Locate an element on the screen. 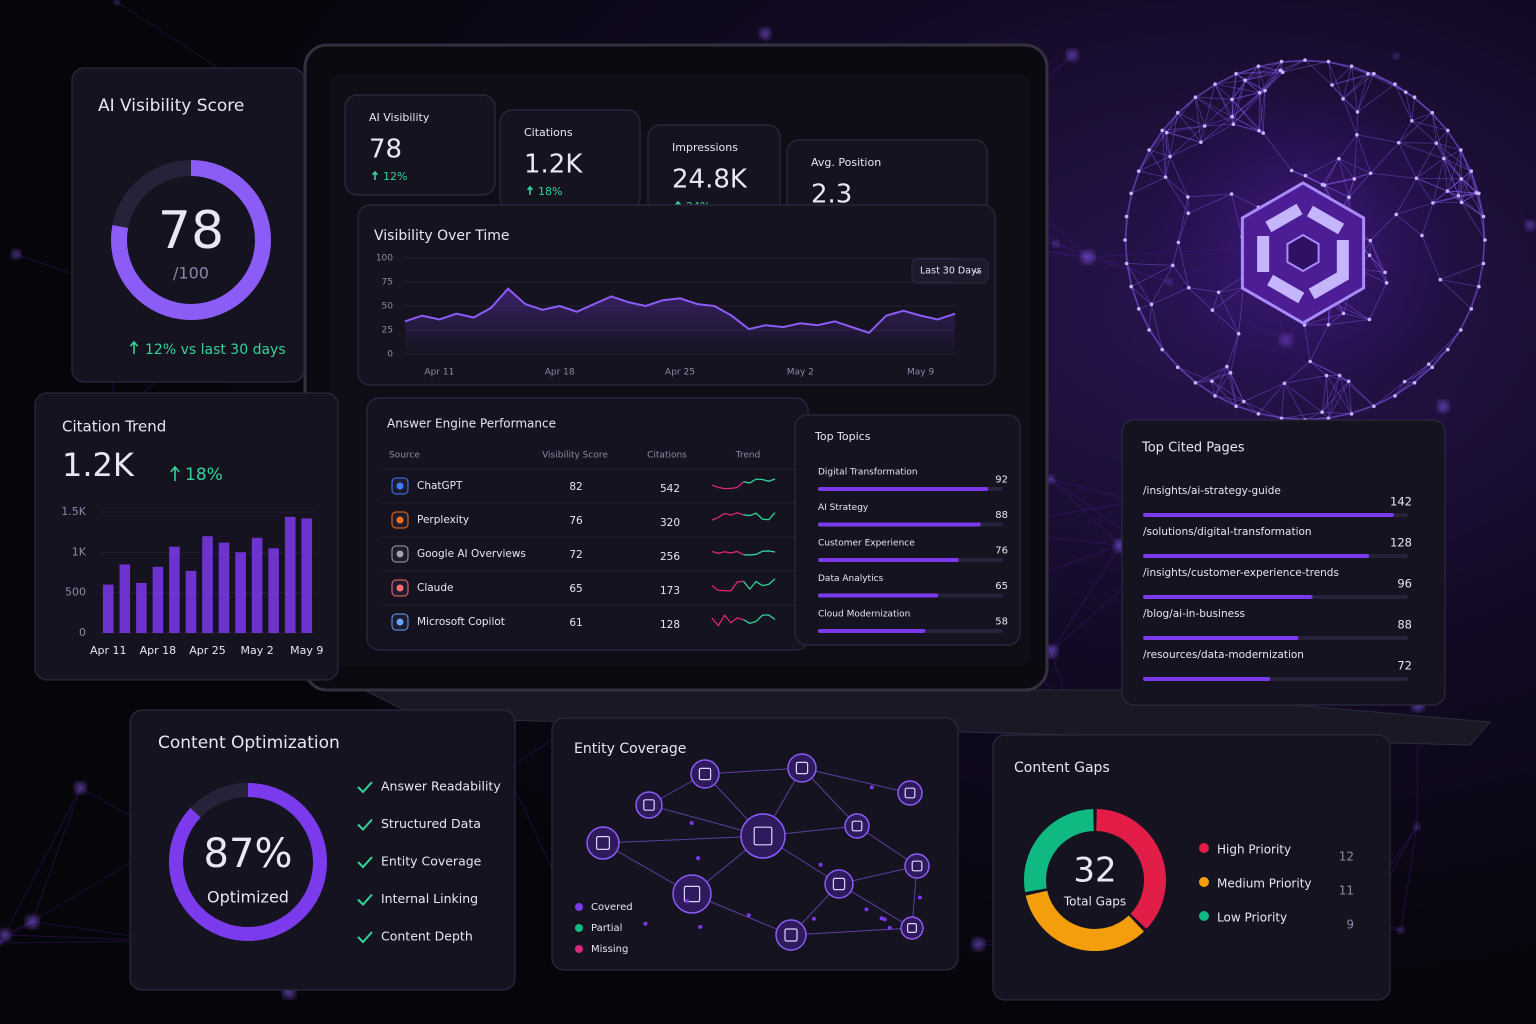 This screenshot has height=1024, width=1536. kpi-label: Impressions is located at coordinates (705, 147).